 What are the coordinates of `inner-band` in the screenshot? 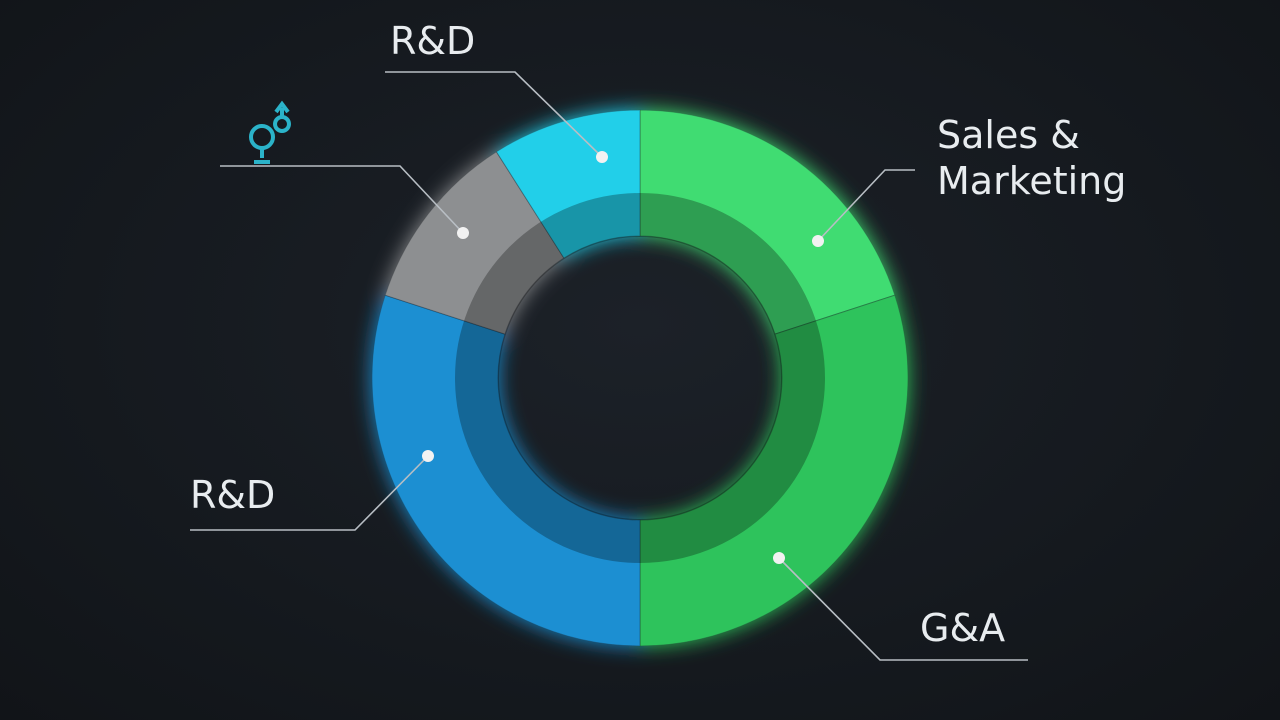 It's located at (640, 378).